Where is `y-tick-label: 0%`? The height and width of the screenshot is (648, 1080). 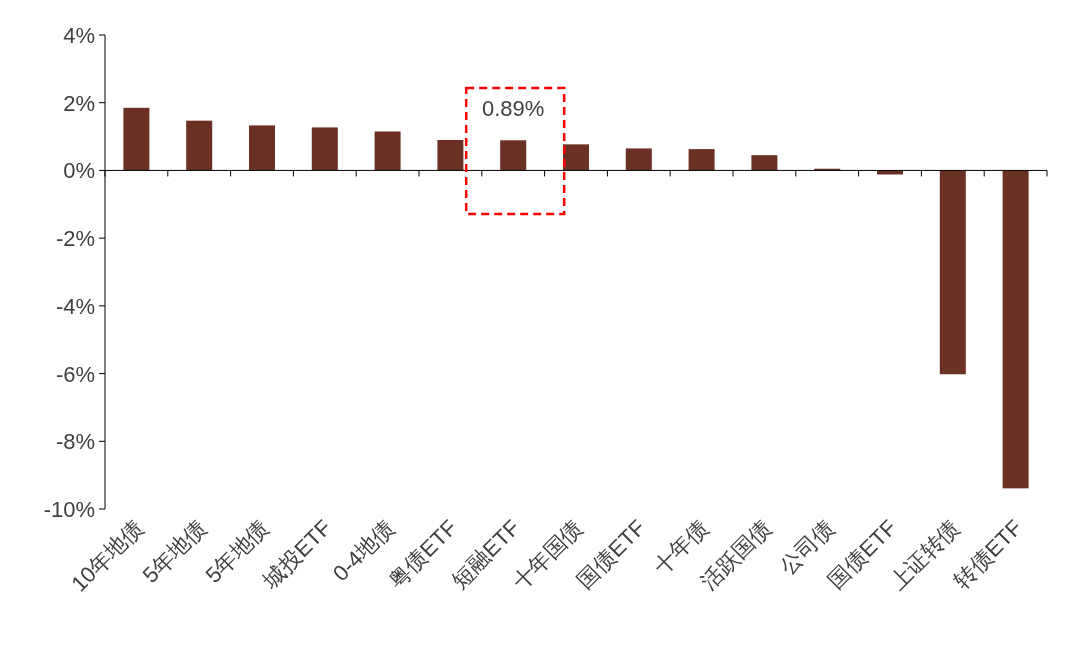
y-tick-label: 0% is located at coordinates (79, 171).